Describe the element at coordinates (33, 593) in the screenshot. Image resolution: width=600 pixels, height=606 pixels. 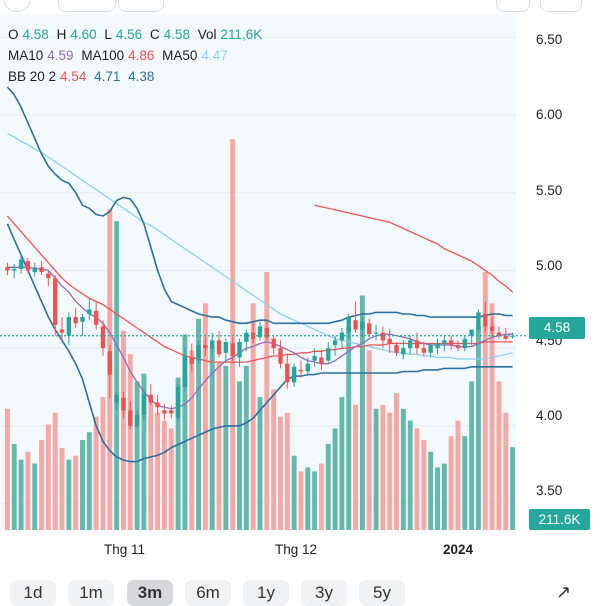
I see `range-button-1d: 1d` at that location.